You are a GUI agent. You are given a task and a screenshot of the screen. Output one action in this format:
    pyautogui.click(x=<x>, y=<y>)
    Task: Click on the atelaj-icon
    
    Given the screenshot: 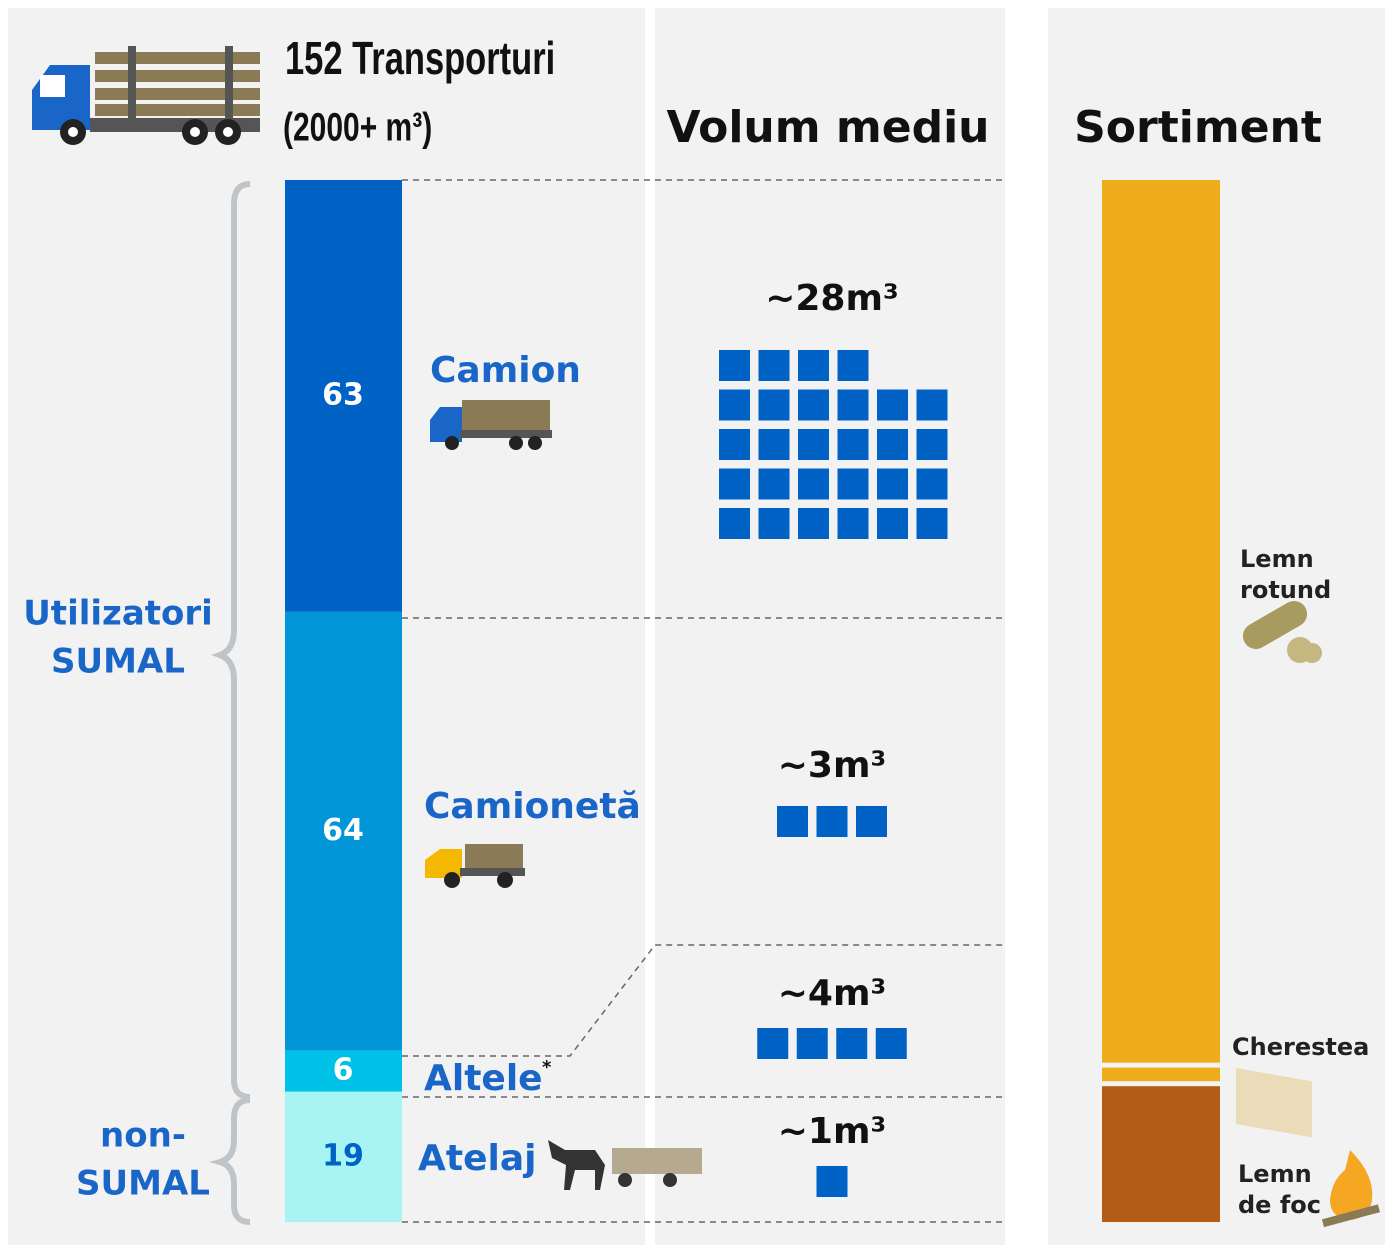 What is the action you would take?
    pyautogui.click(x=625, y=1165)
    